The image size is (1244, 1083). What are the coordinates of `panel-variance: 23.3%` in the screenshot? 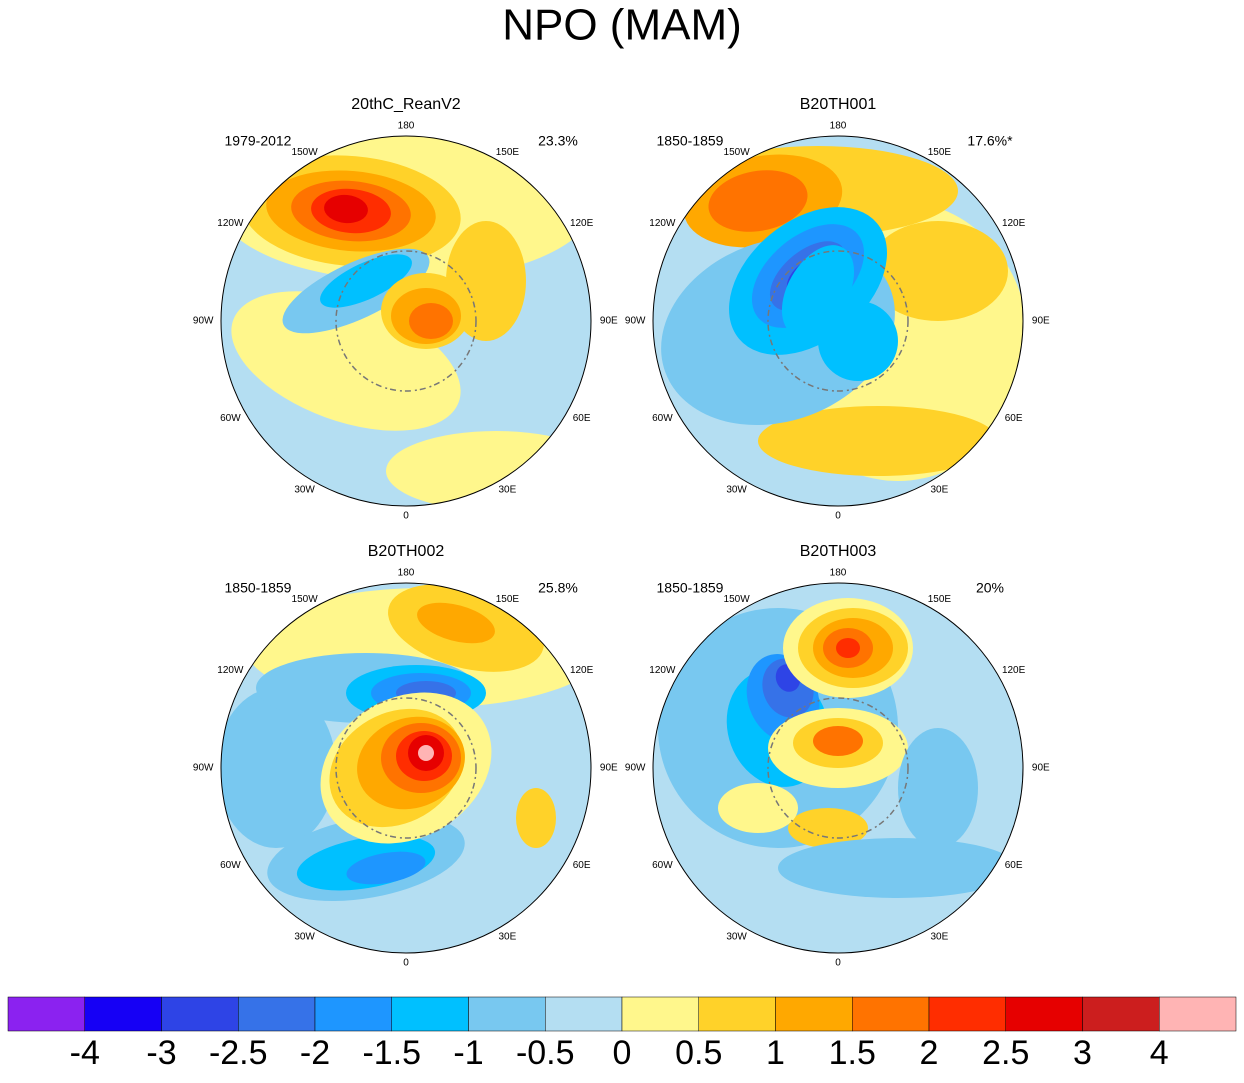 It's located at (558, 141).